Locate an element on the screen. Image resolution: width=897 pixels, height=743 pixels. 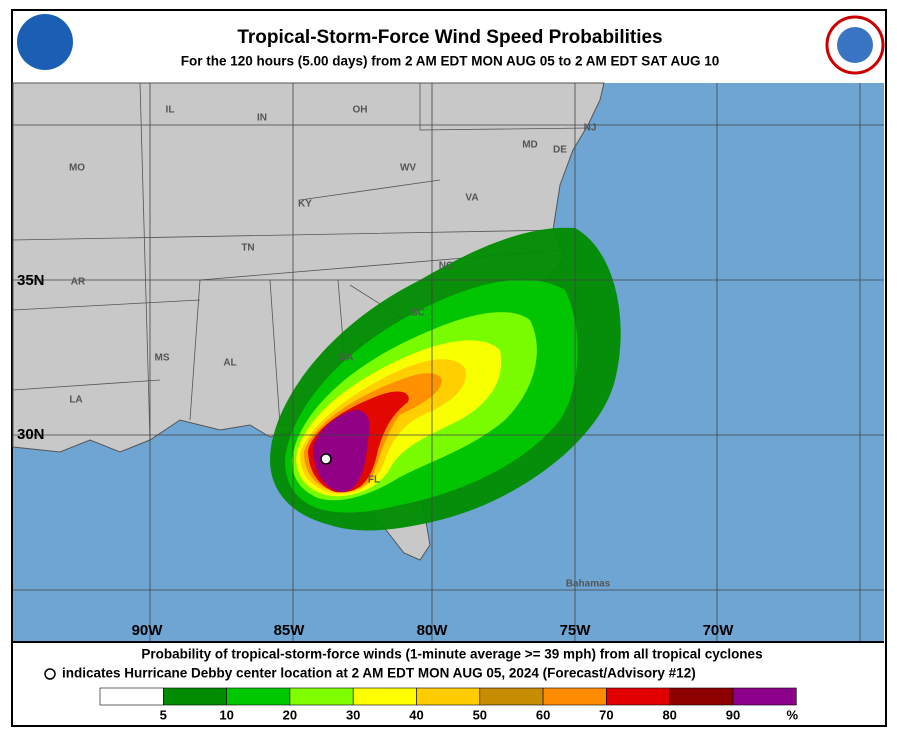
place-label: LA is located at coordinates (75, 400).